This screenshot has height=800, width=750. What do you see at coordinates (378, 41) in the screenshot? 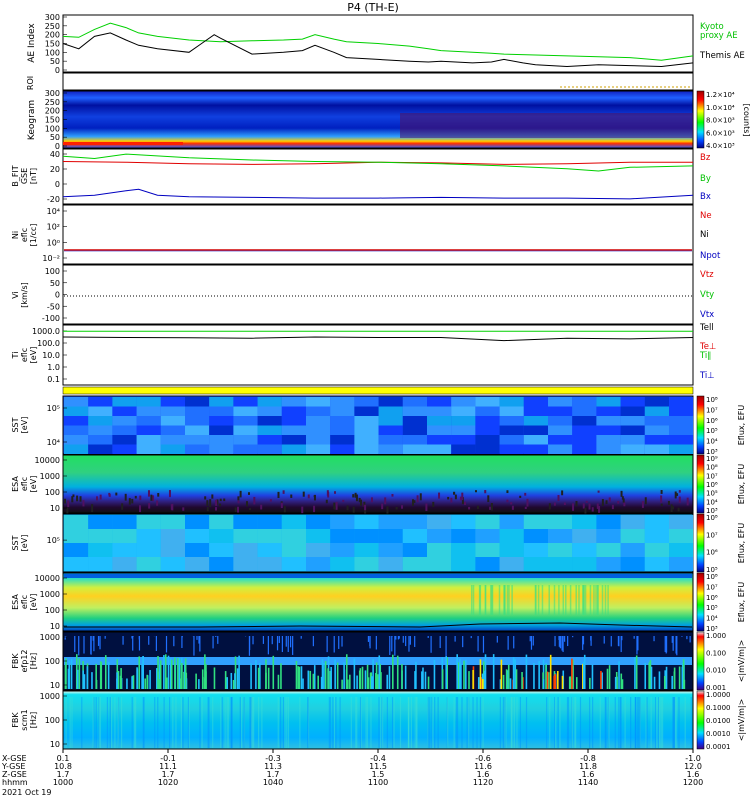
I see `ae-line-kyoto-proxy-ae` at bounding box center [378, 41].